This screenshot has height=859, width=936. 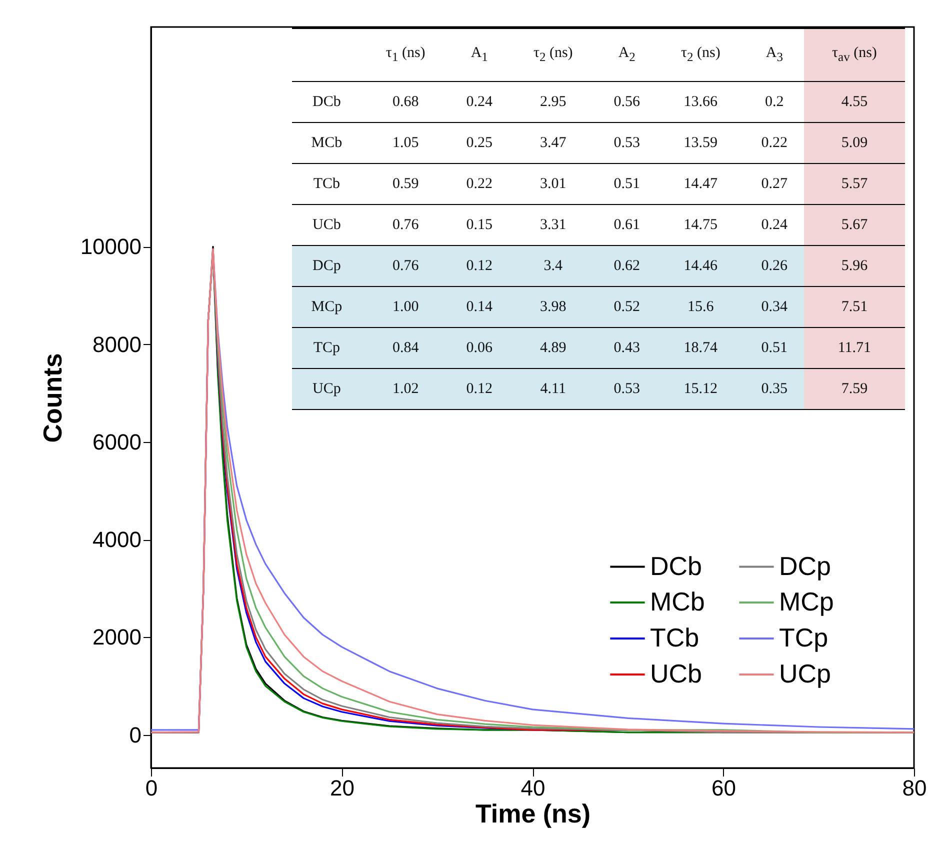 I want to click on annotation: 0.68, so click(x=405, y=102).